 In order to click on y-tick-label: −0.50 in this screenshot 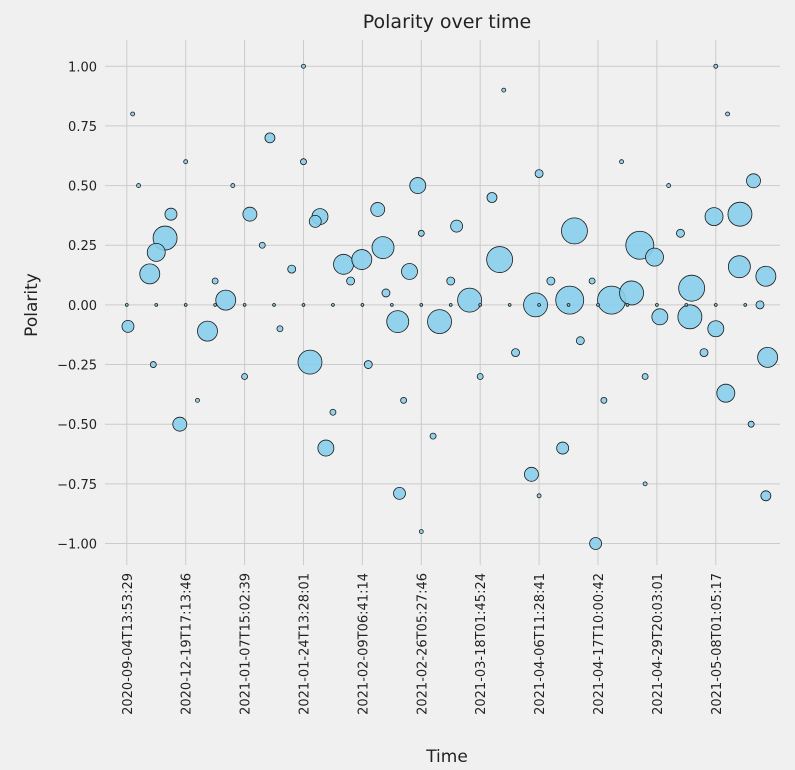, I will do `click(77, 425)`.